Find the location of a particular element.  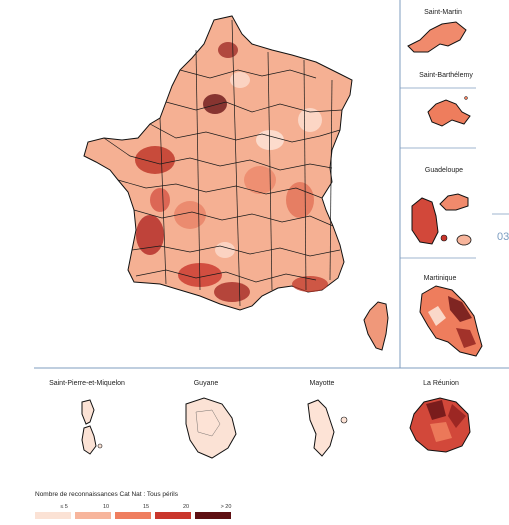

edge-text-fragment: 03 is located at coordinates (503, 237).